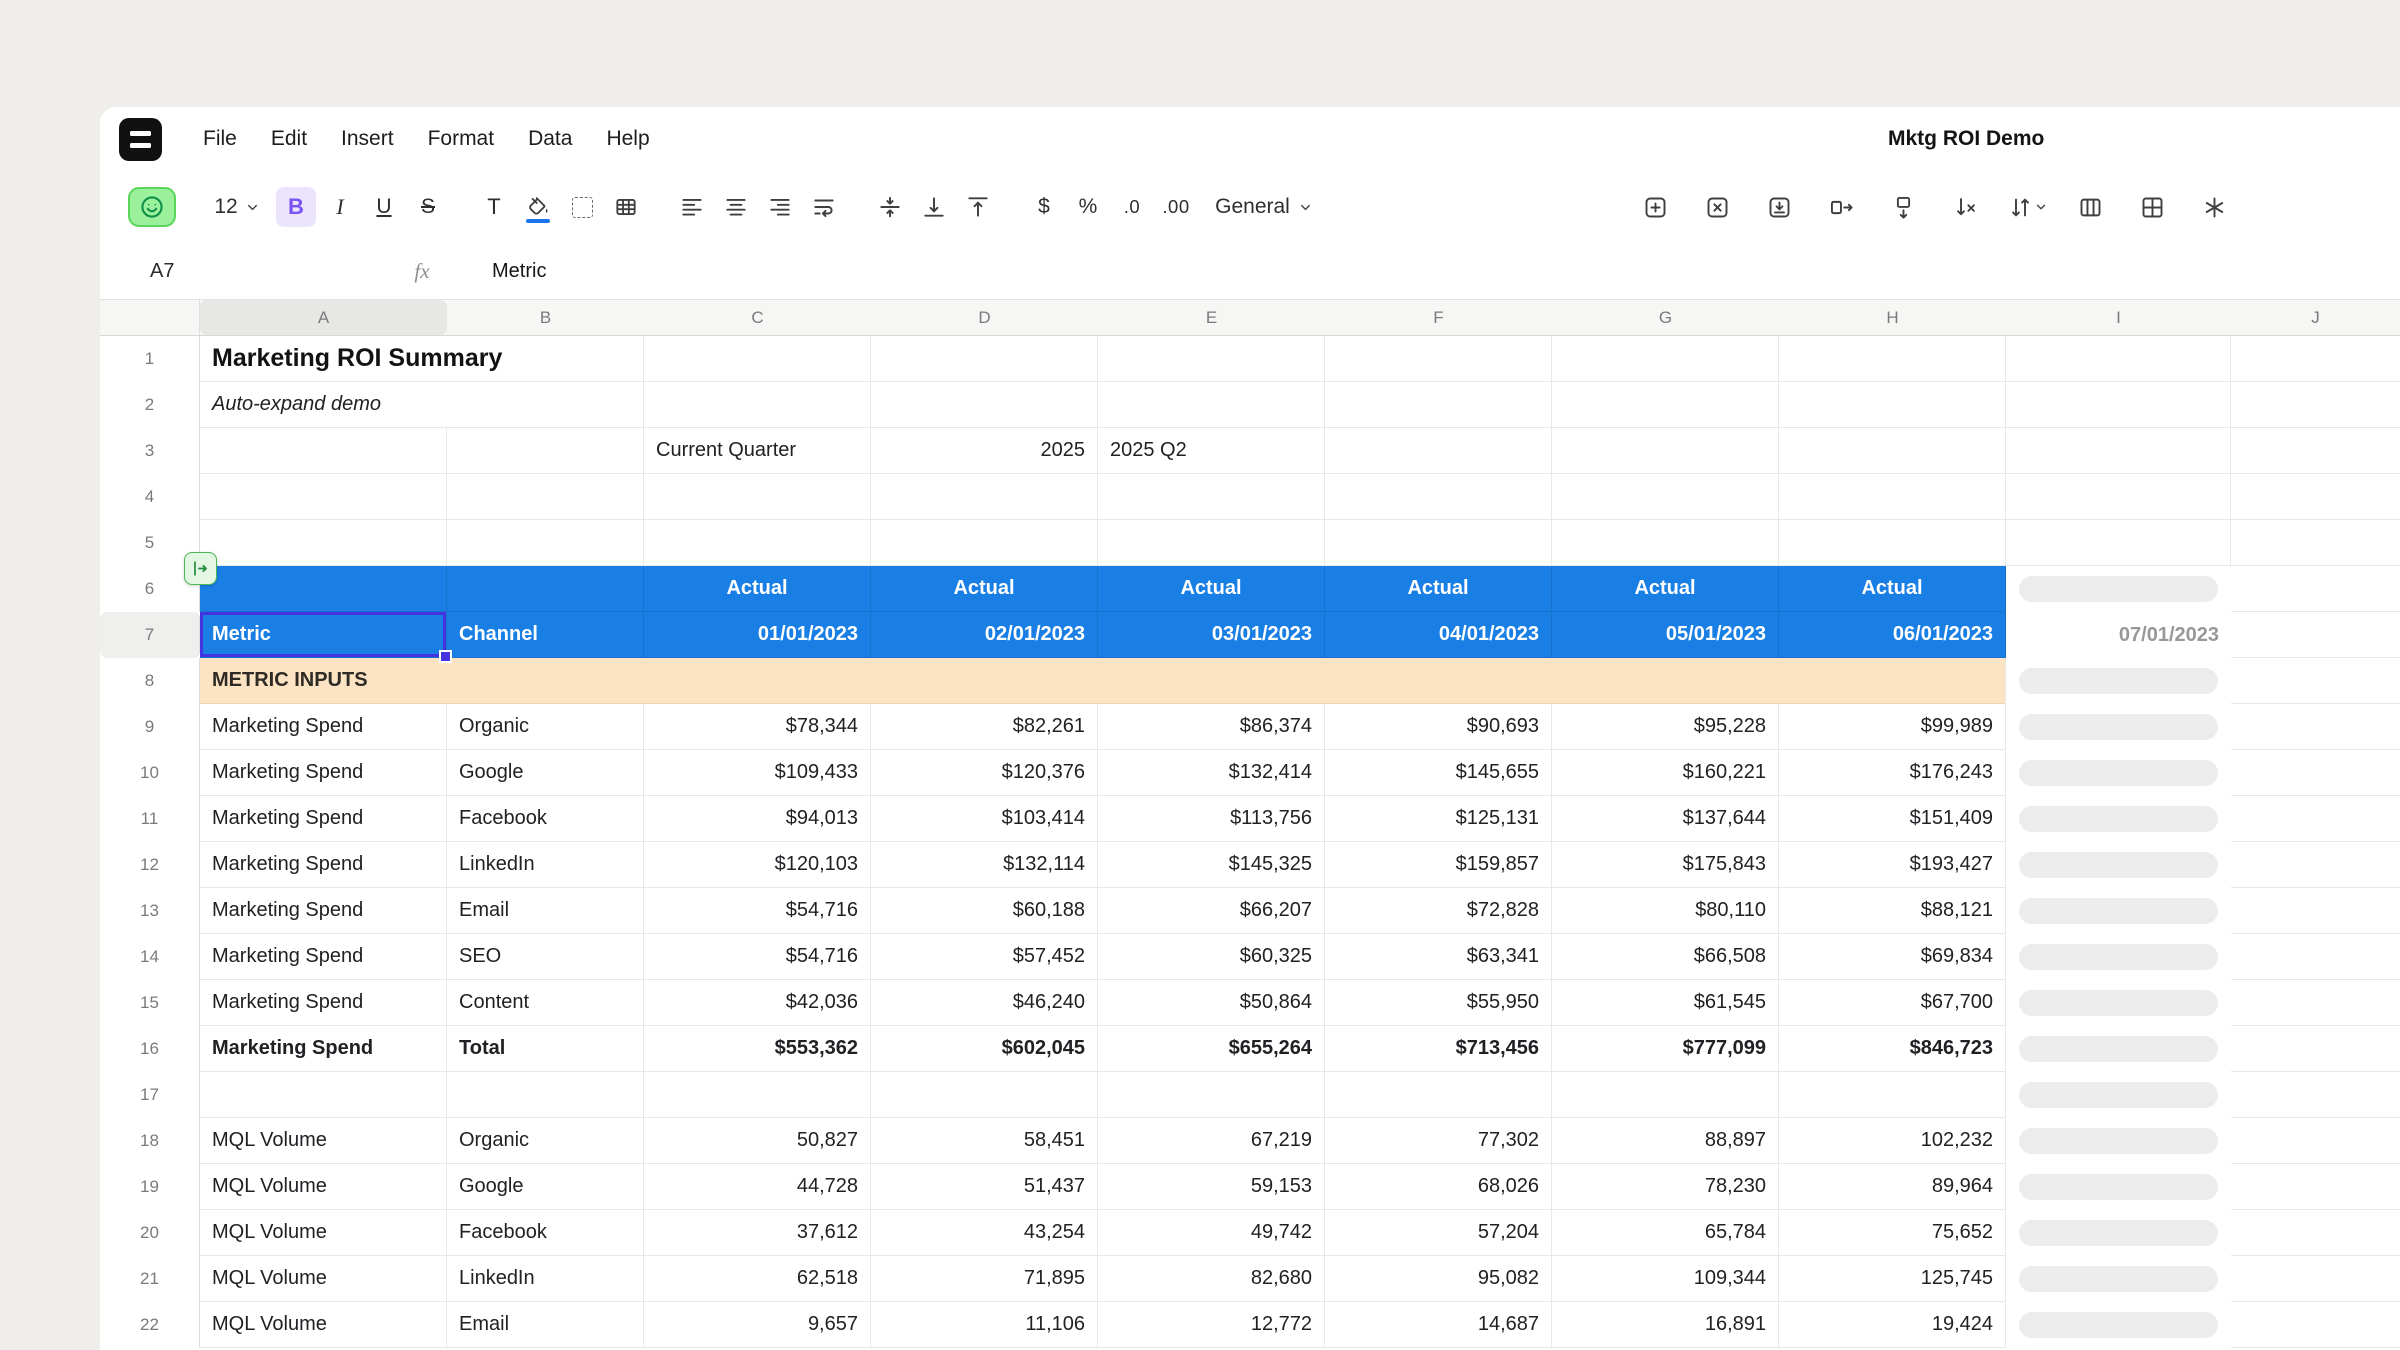 This screenshot has width=2400, height=1350. What do you see at coordinates (757, 635) in the screenshot?
I see `cell-C7: 01/01/2023` at bounding box center [757, 635].